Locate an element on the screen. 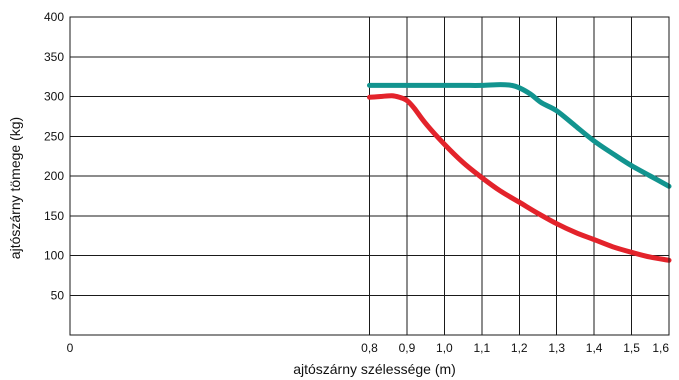 This screenshot has height=380, width=679. y-axis-label: ajtószárny tömege (kg) is located at coordinates (15, 188).